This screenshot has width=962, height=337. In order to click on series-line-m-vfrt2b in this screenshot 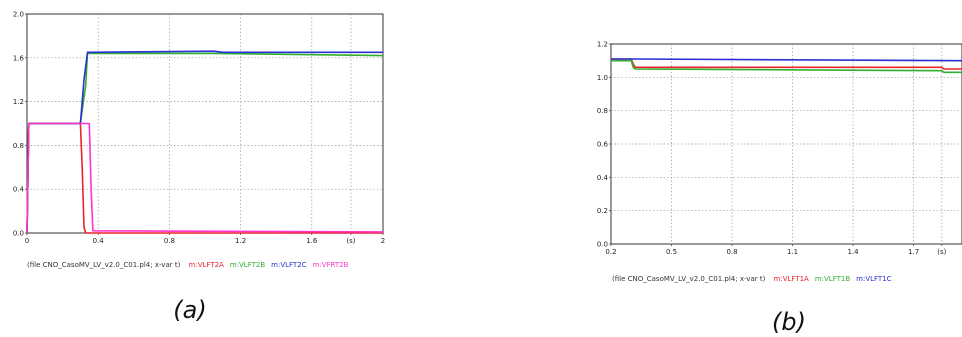, I will do `click(205, 178)`.